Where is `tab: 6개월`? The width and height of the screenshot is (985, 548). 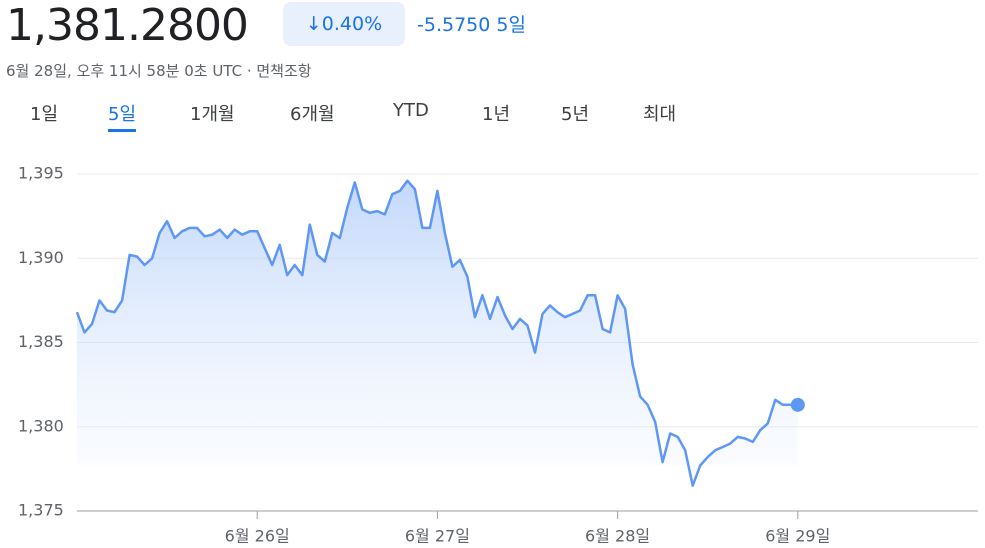
tab: 6개월 is located at coordinates (312, 114).